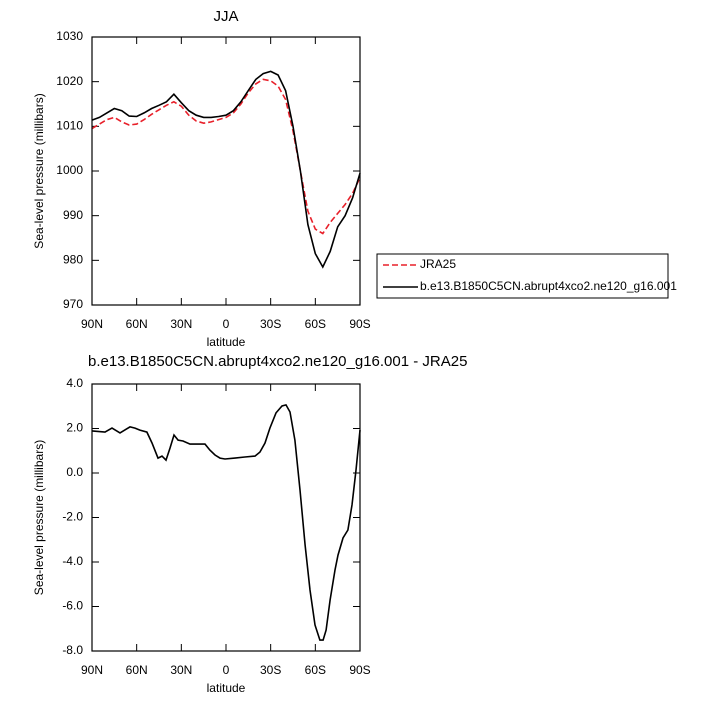  Describe the element at coordinates (74, 383) in the screenshot. I see `y-tick-label: 4.0` at that location.